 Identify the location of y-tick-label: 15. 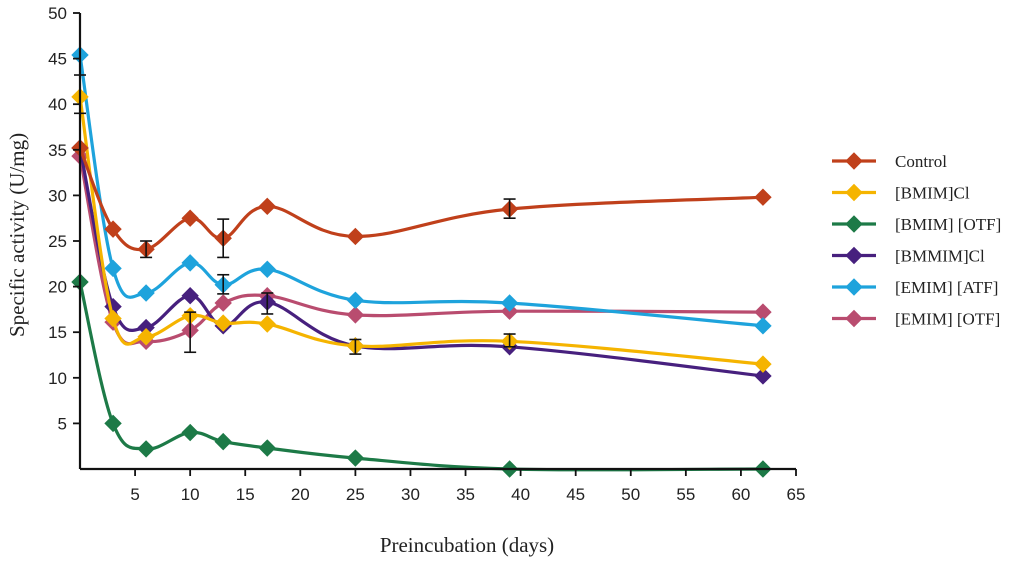
(57, 332).